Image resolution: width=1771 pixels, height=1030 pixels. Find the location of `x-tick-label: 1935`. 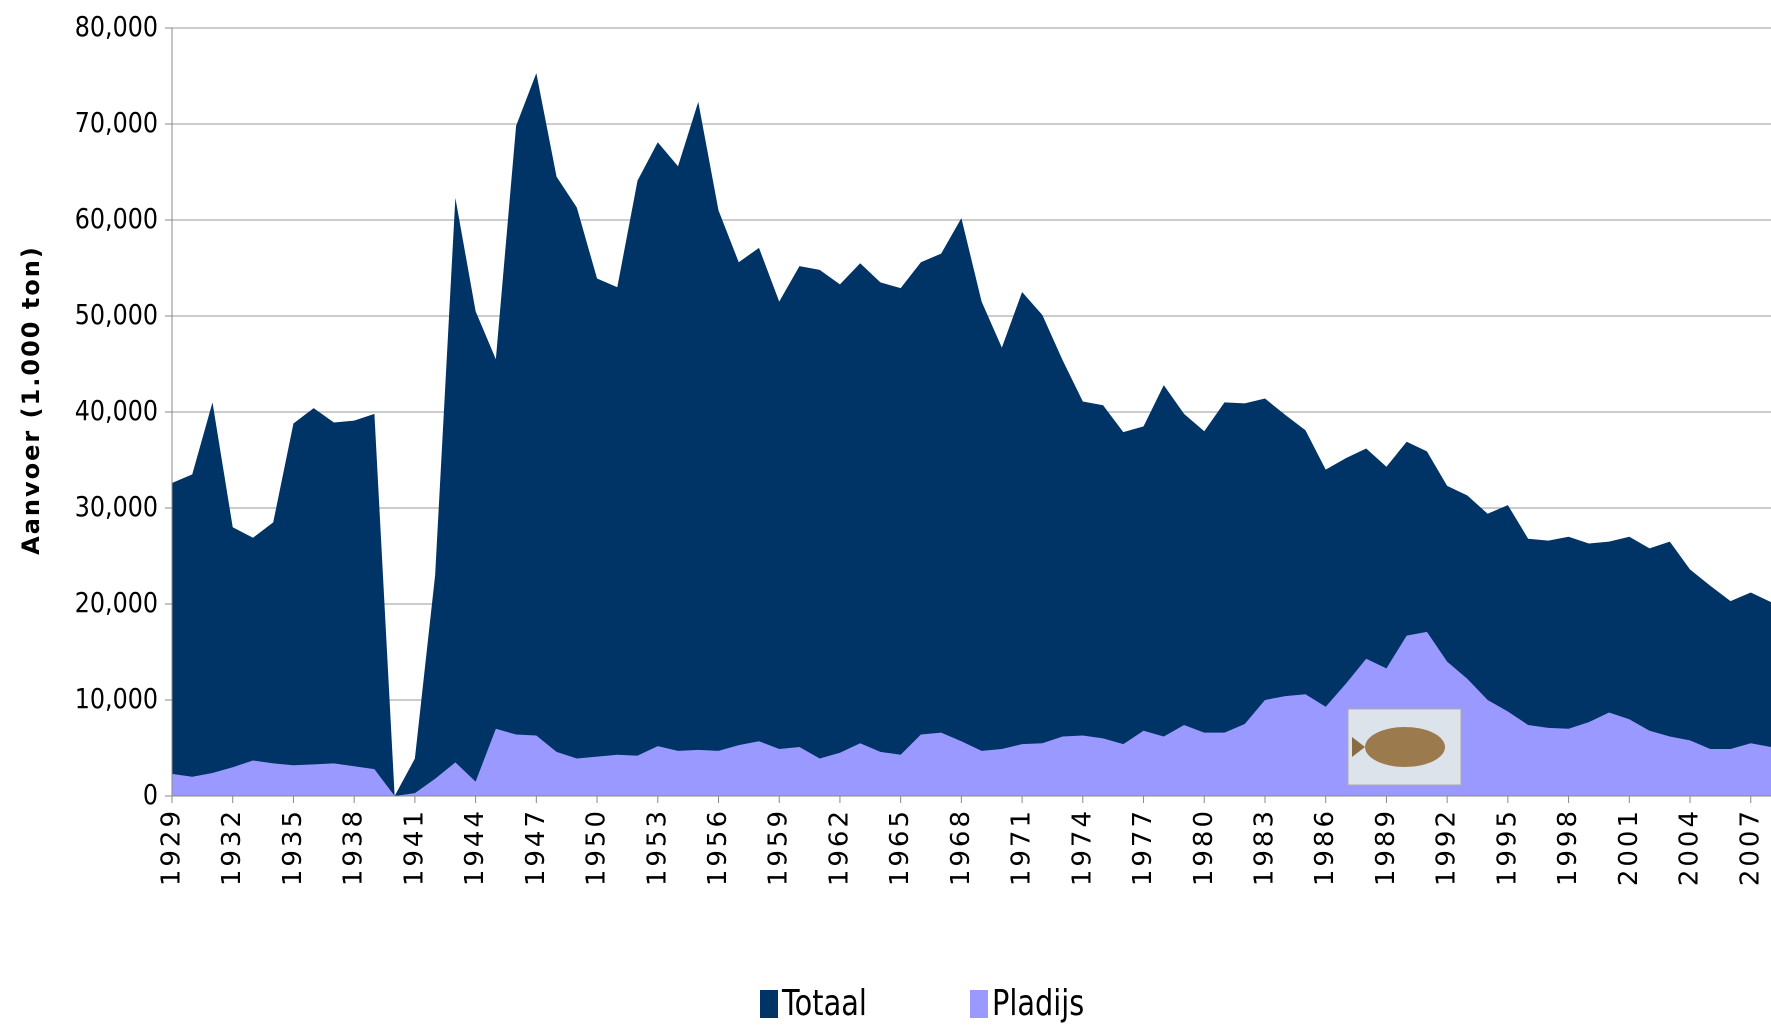

x-tick-label: 1935 is located at coordinates (293, 847).